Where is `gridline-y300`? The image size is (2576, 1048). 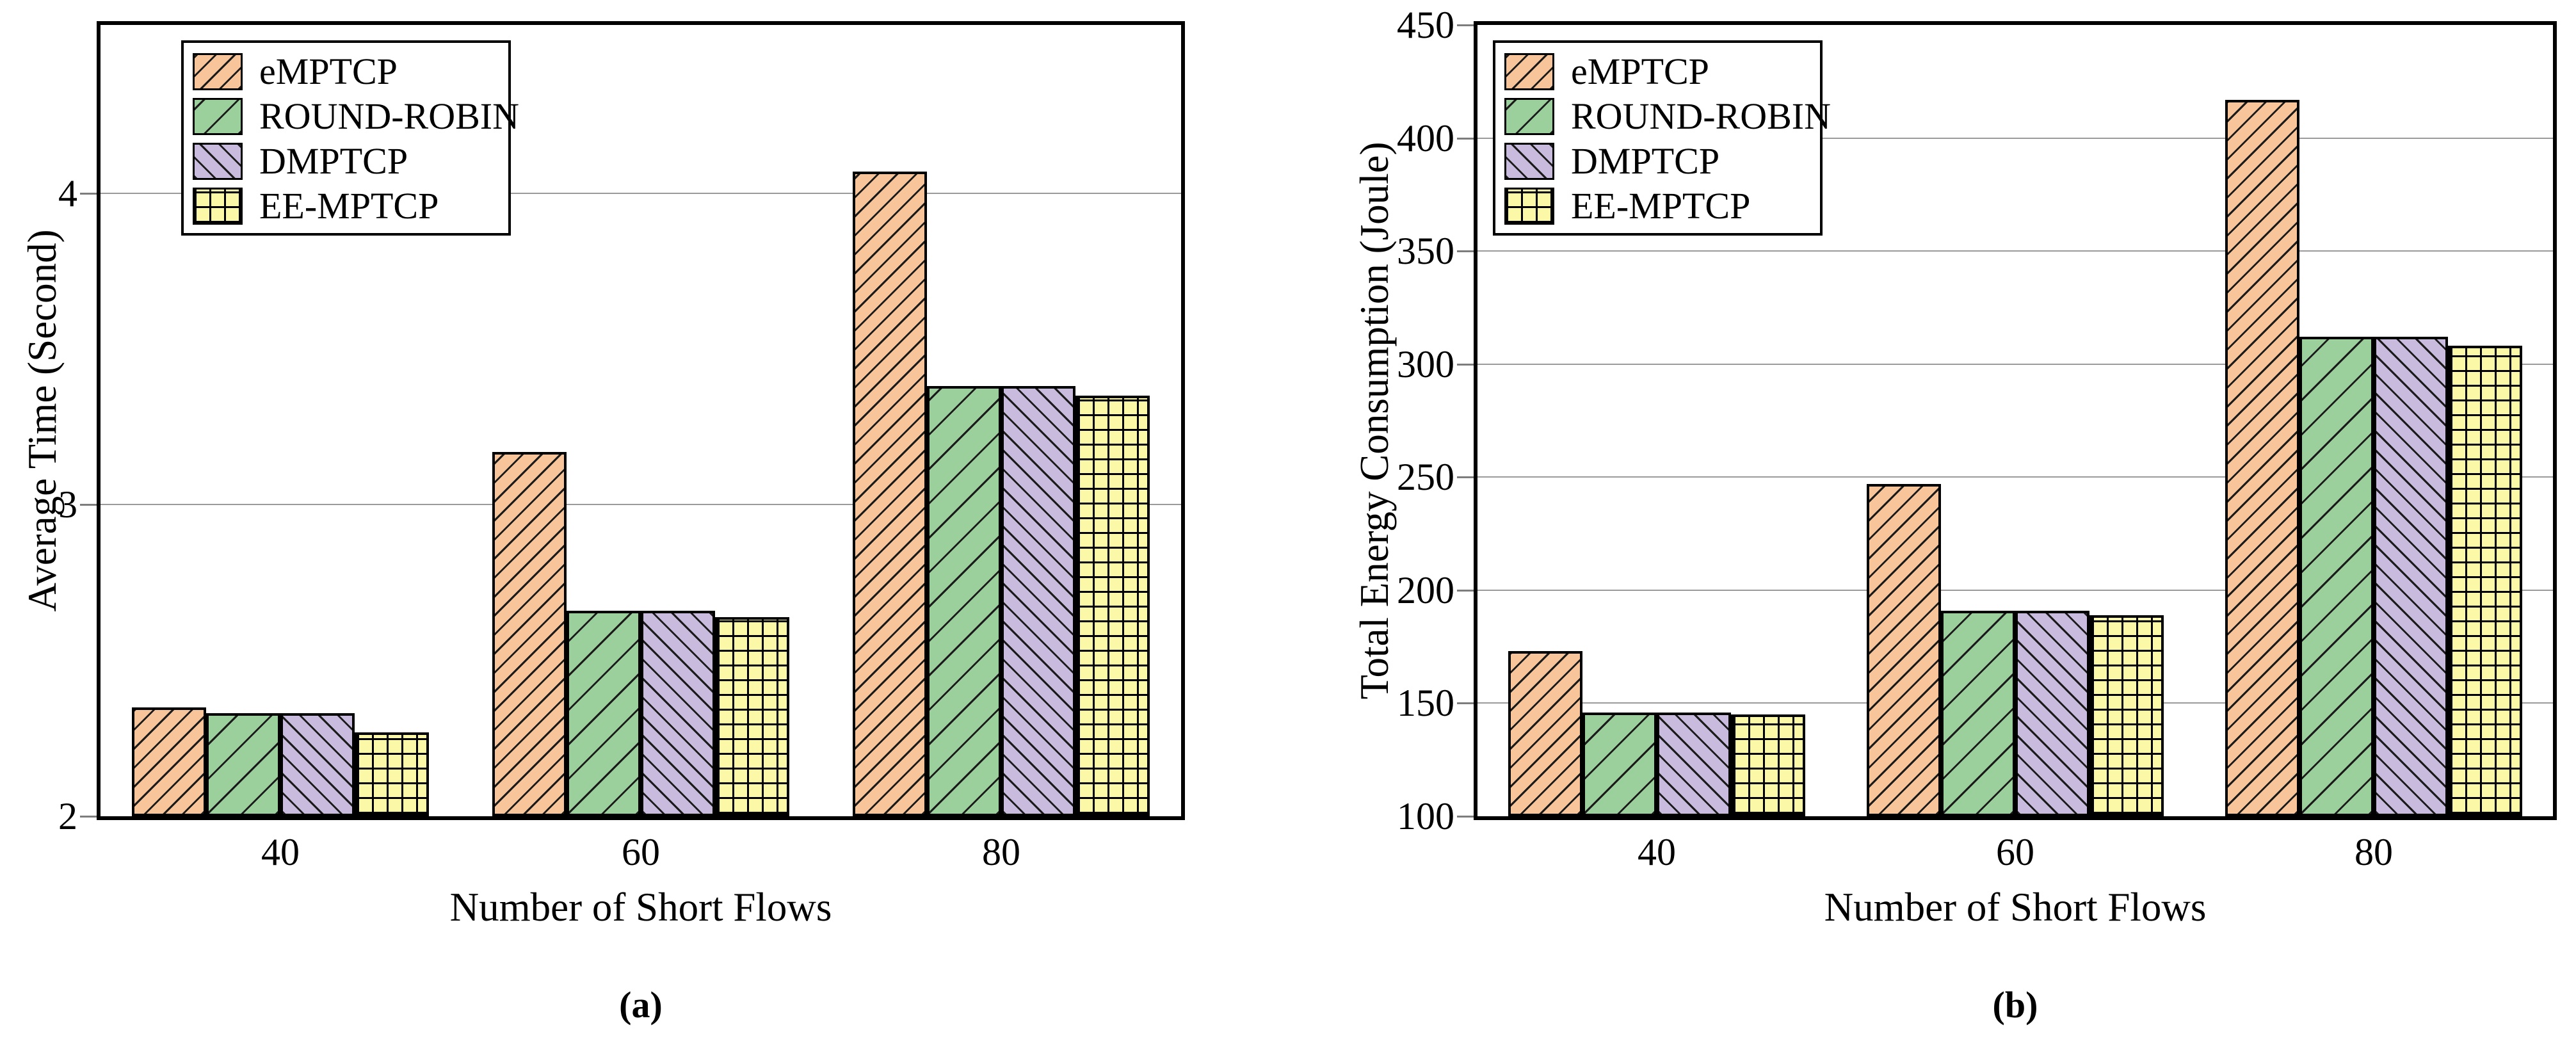 gridline-y300 is located at coordinates (2015, 364).